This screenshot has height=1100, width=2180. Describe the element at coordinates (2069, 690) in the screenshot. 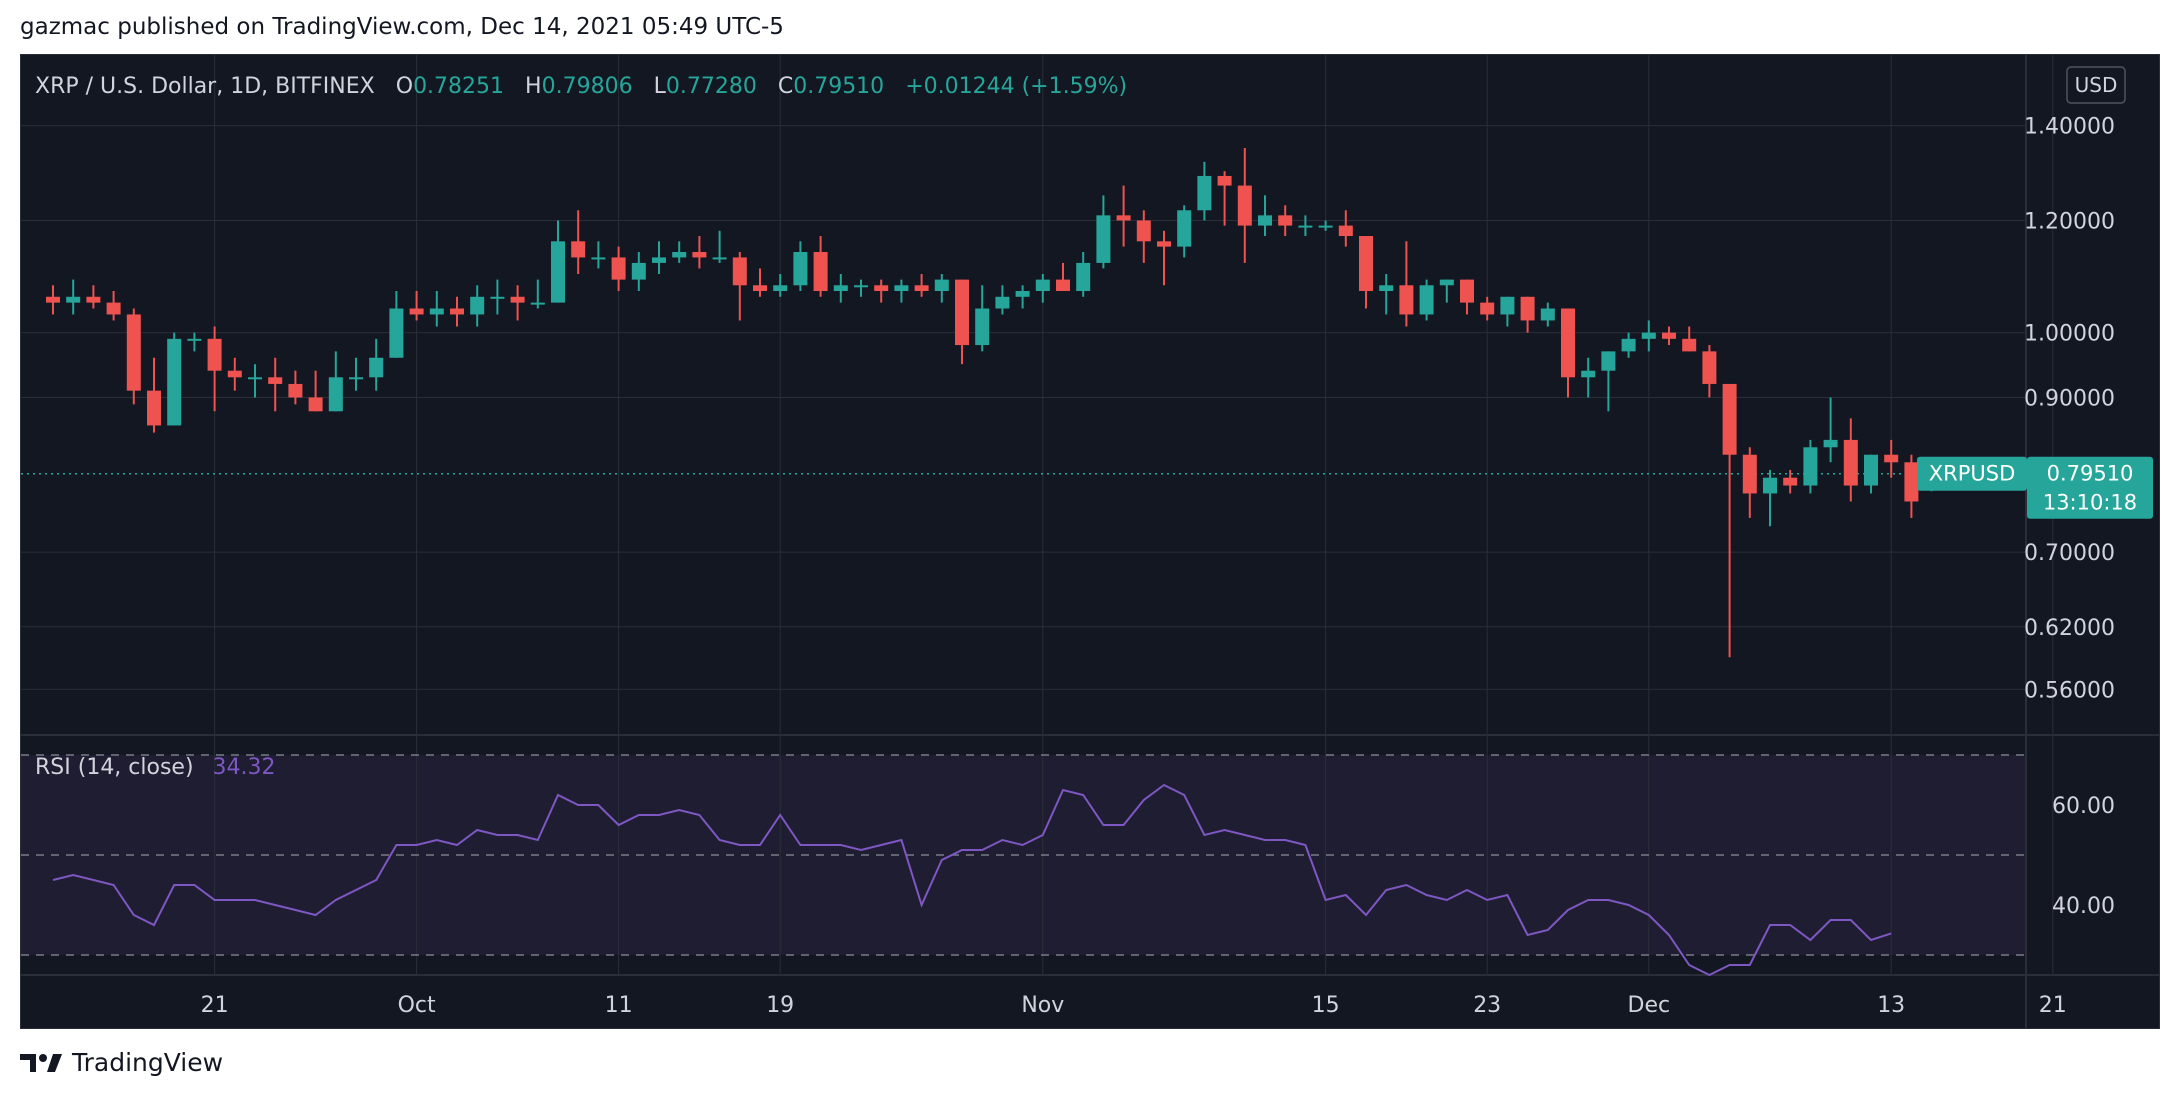

I see `price-tick-label: 0.56000` at that location.